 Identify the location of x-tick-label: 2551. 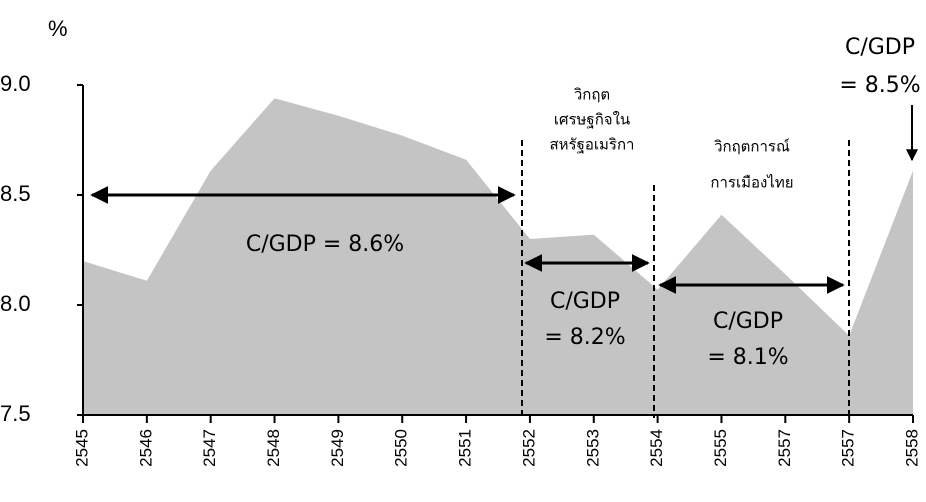
(465, 448).